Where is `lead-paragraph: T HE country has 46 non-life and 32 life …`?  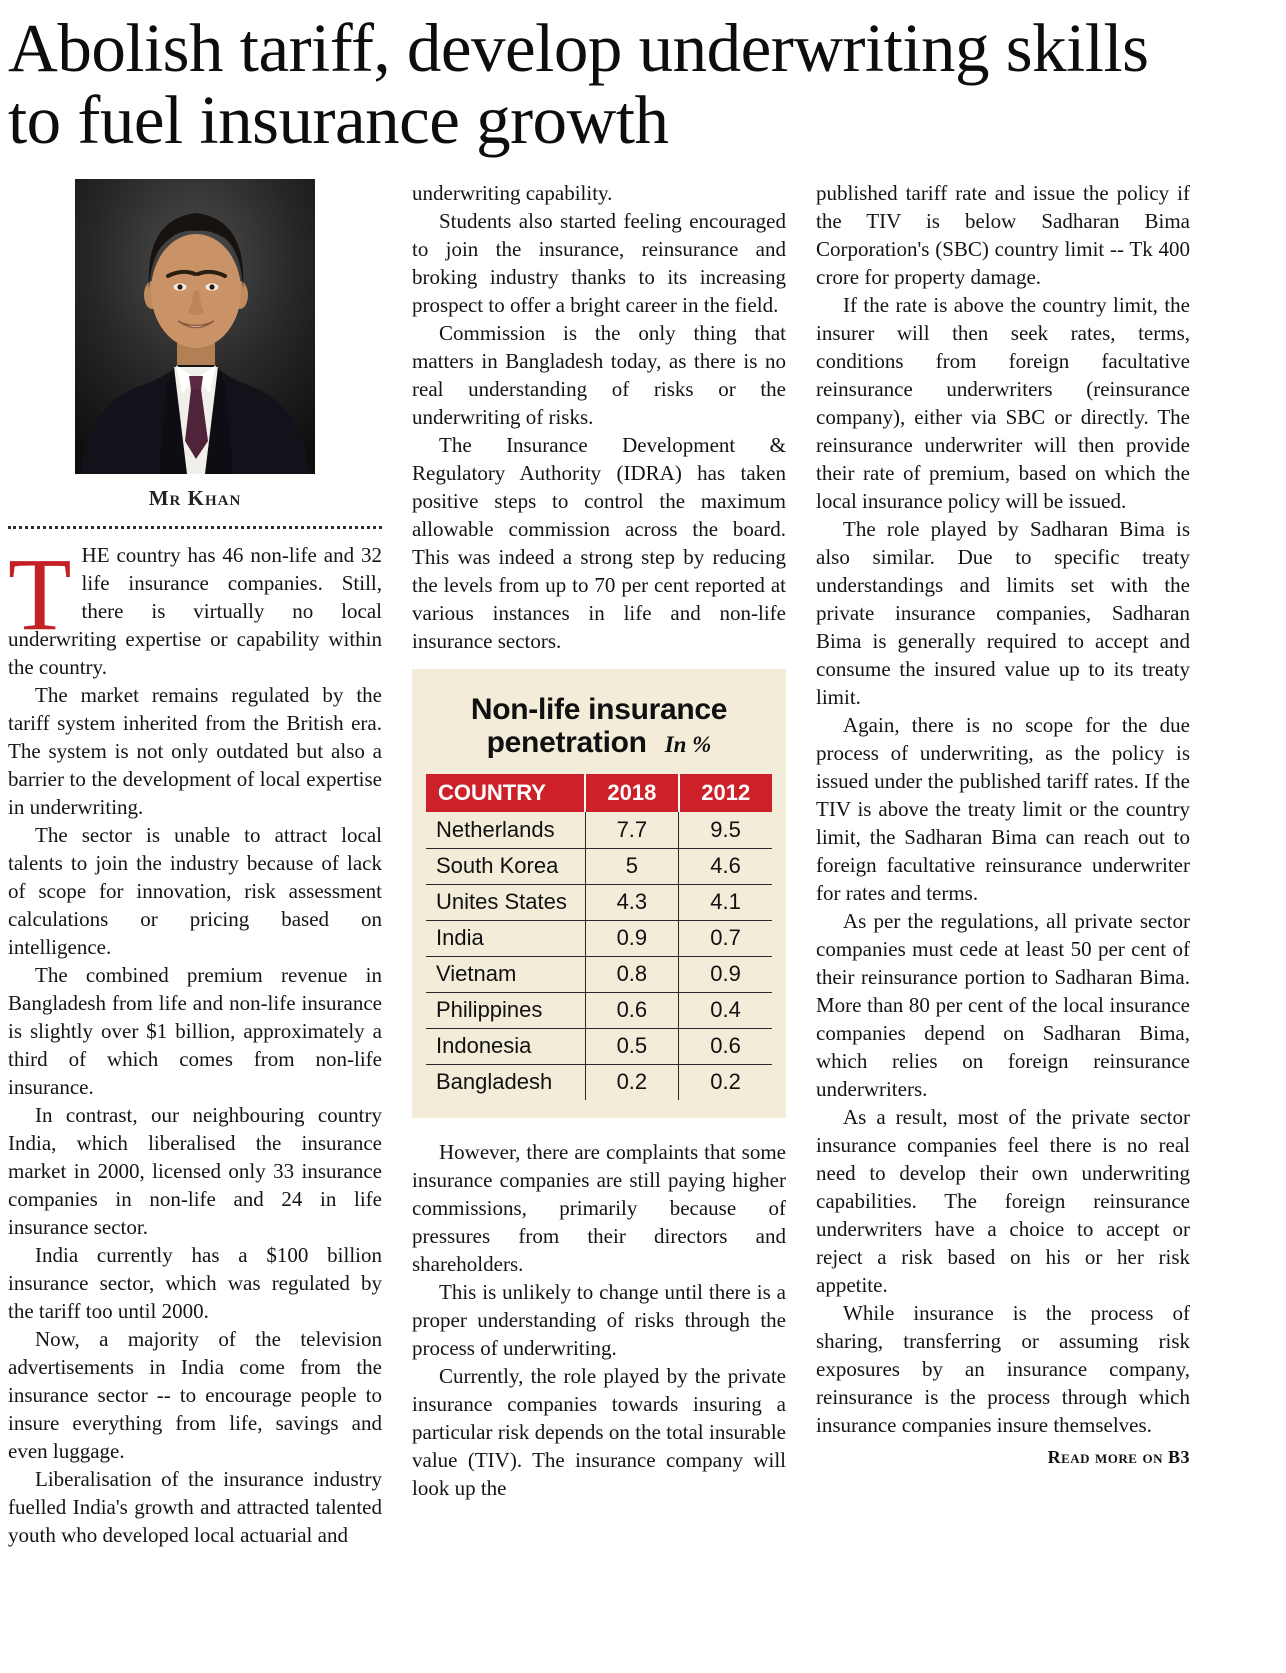
lead-paragraph: T HE country has 46 non-life and 32 life … is located at coordinates (195, 611).